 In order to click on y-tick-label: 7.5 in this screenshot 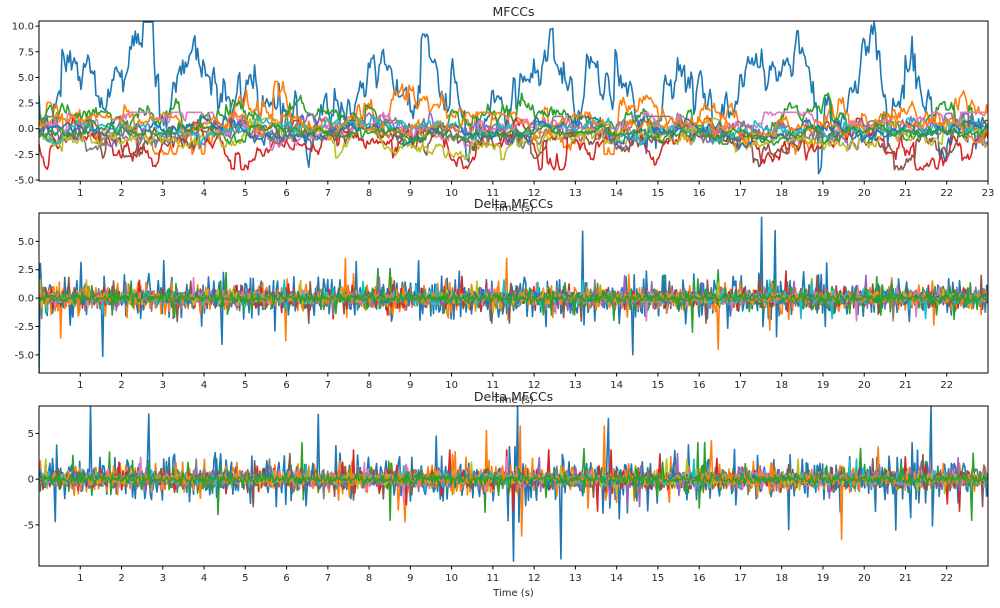, I will do `click(26, 52)`.